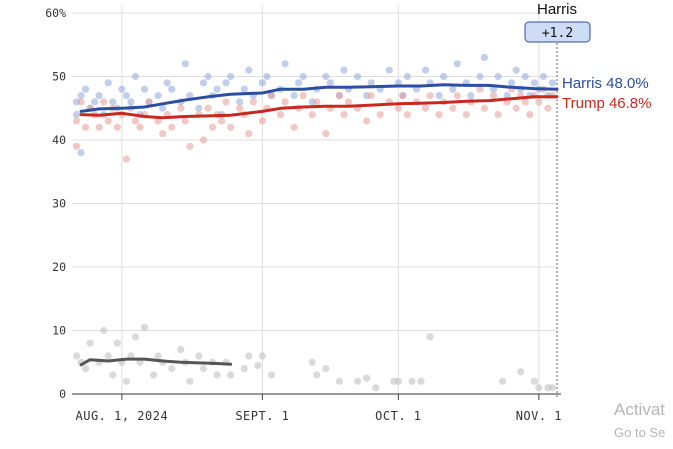  I want to click on y-tick-label: 50, so click(59, 77).